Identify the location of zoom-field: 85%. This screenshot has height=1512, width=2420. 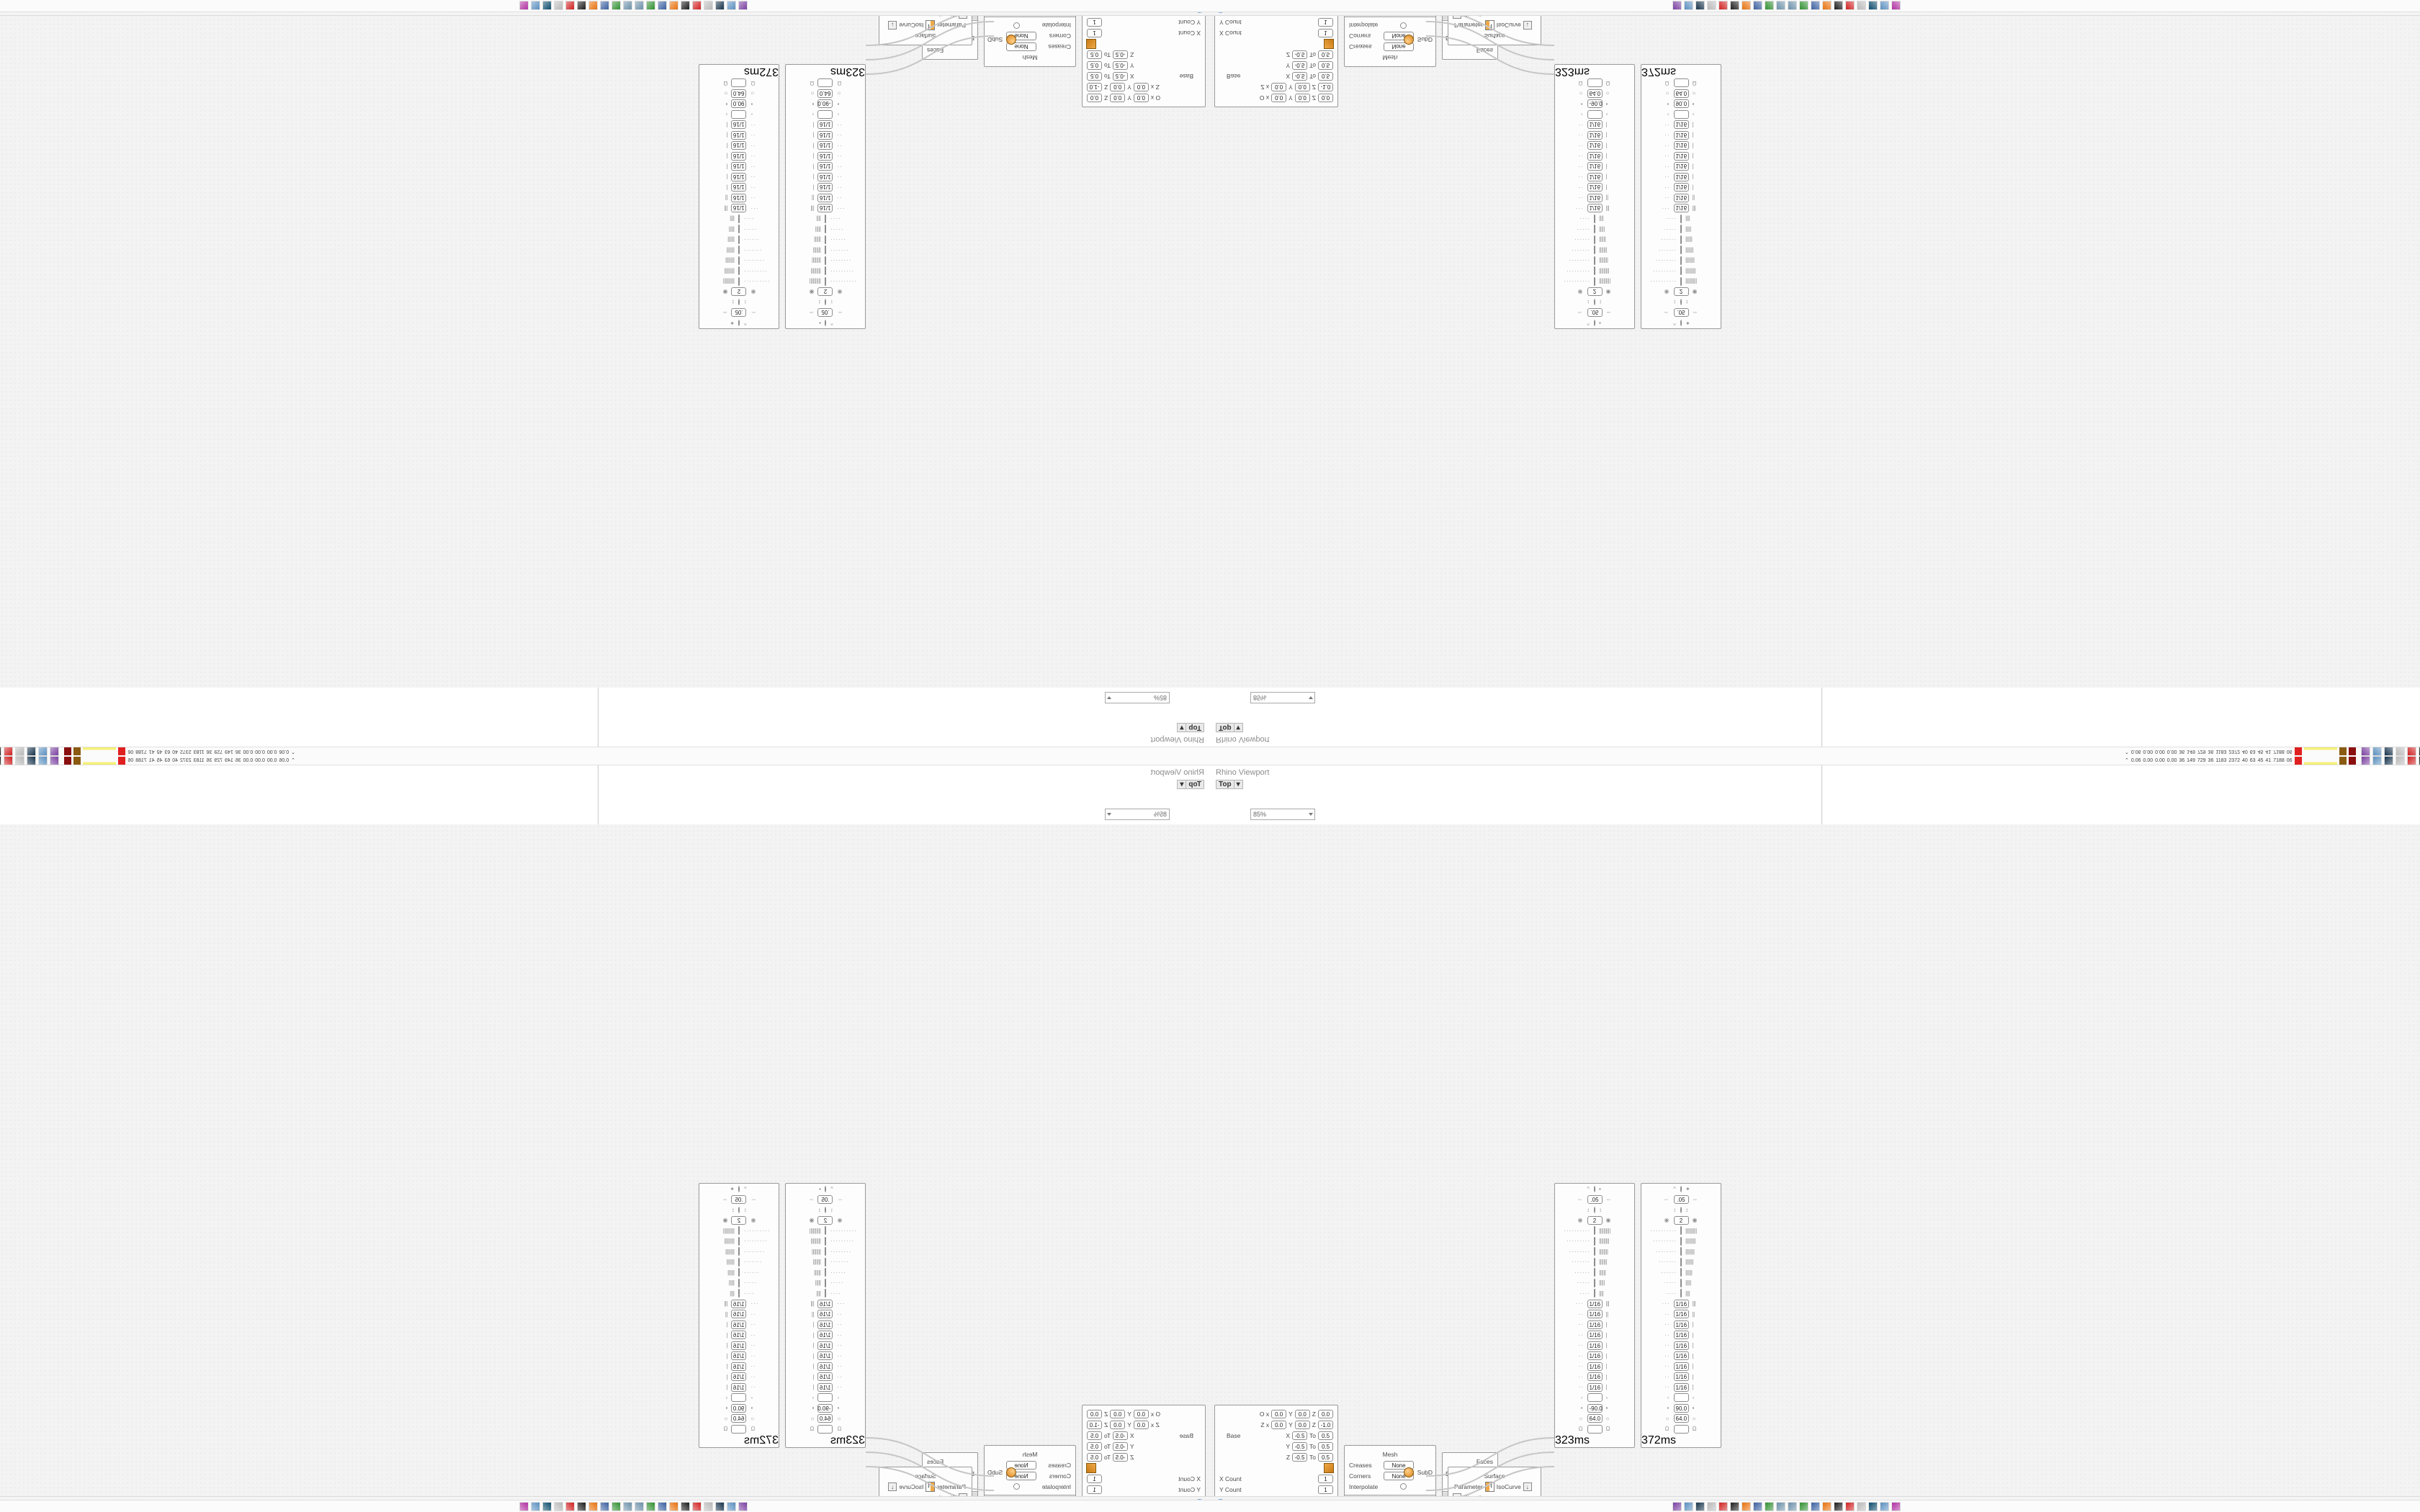
(1282, 697).